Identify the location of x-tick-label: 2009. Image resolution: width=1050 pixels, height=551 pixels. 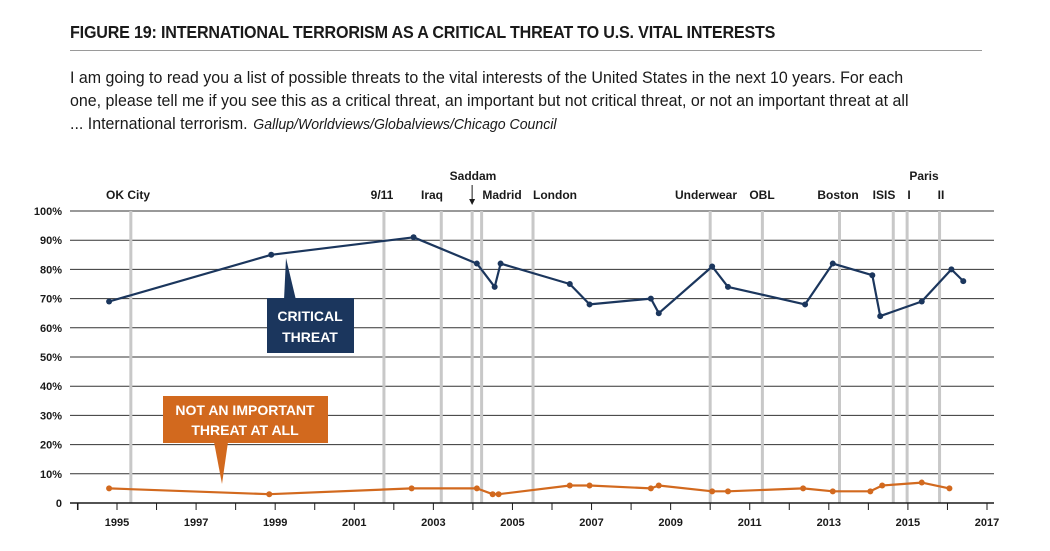
(670, 523).